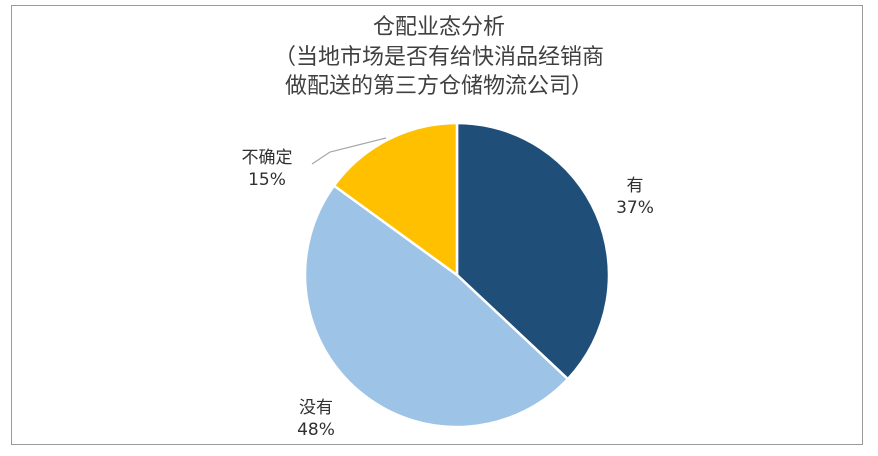 This screenshot has width=878, height=456. I want to click on chart-title-line-3: 做配送的第三方仓储物流公司）, so click(438, 86).